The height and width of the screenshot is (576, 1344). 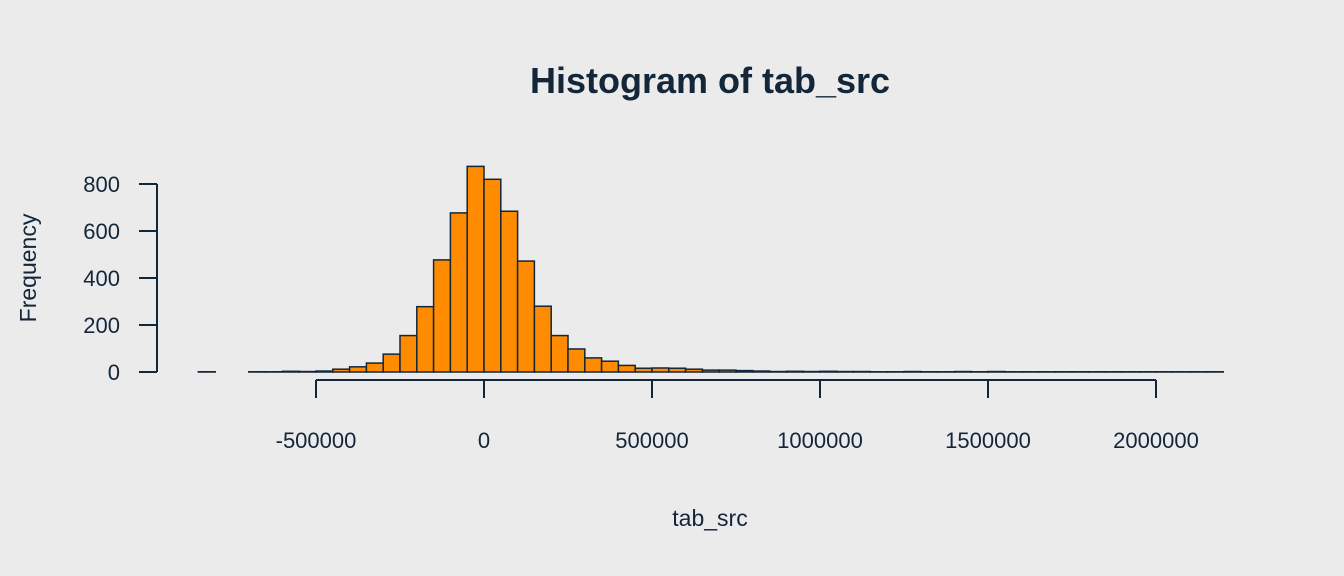 What do you see at coordinates (28, 267) in the screenshot?
I see `y-axis-label: Frequency` at bounding box center [28, 267].